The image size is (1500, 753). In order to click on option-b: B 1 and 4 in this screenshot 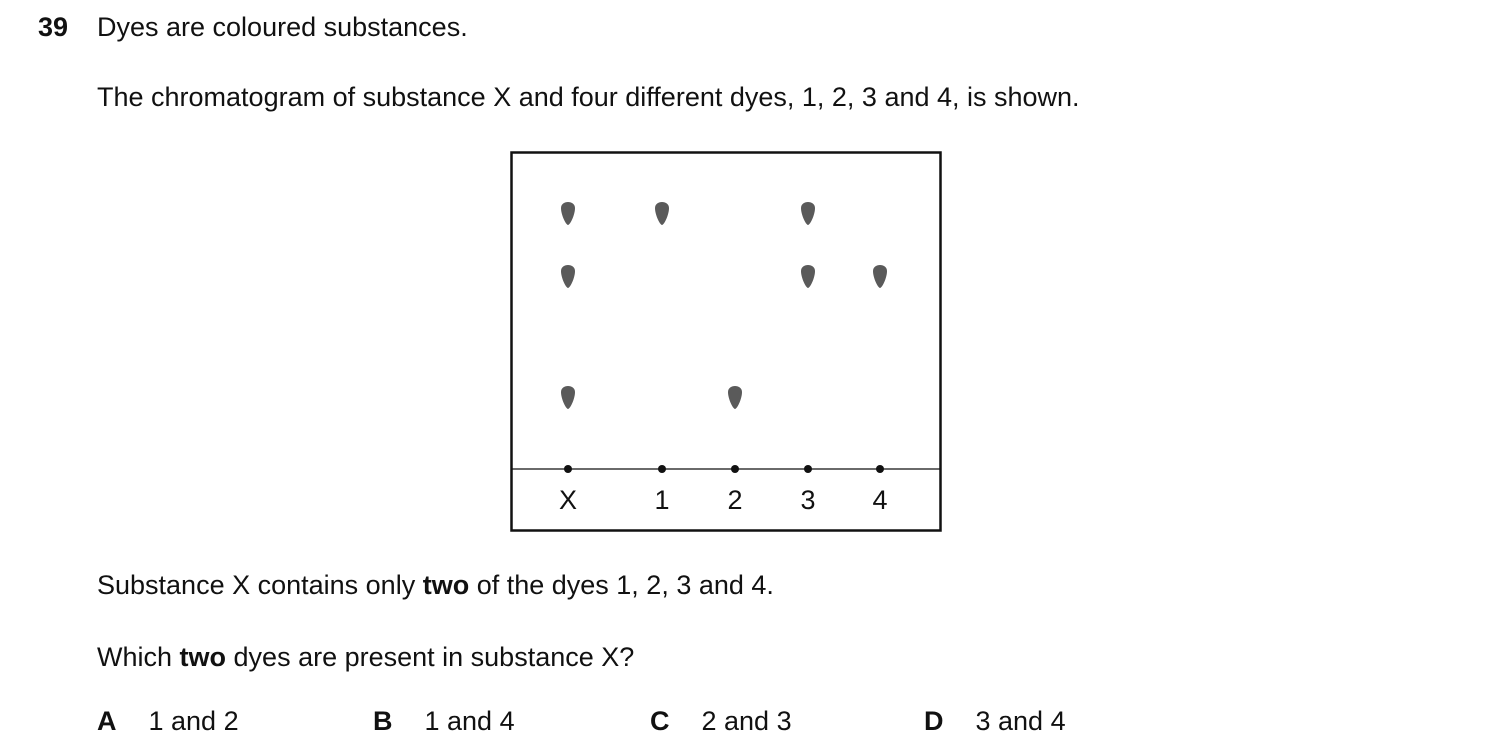, I will do `click(444, 721)`.